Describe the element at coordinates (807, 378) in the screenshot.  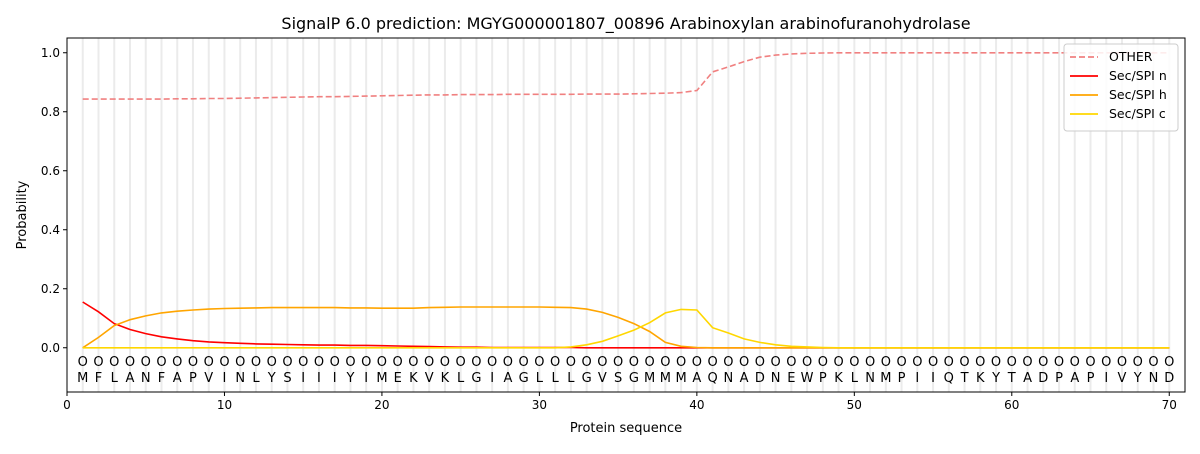
I see `residue-letter: W` at that location.